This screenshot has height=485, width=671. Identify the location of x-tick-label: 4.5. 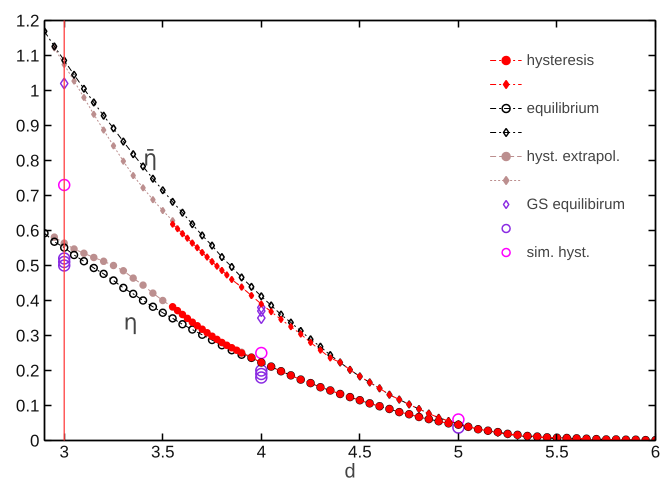
(360, 452).